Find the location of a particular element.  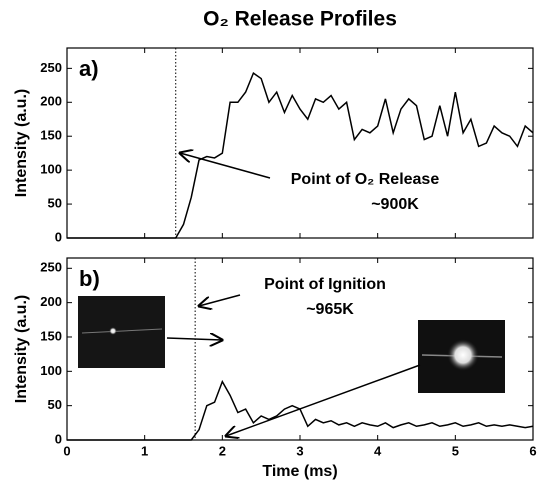

chart-title: O₂ Release Profiles is located at coordinates (300, 19).